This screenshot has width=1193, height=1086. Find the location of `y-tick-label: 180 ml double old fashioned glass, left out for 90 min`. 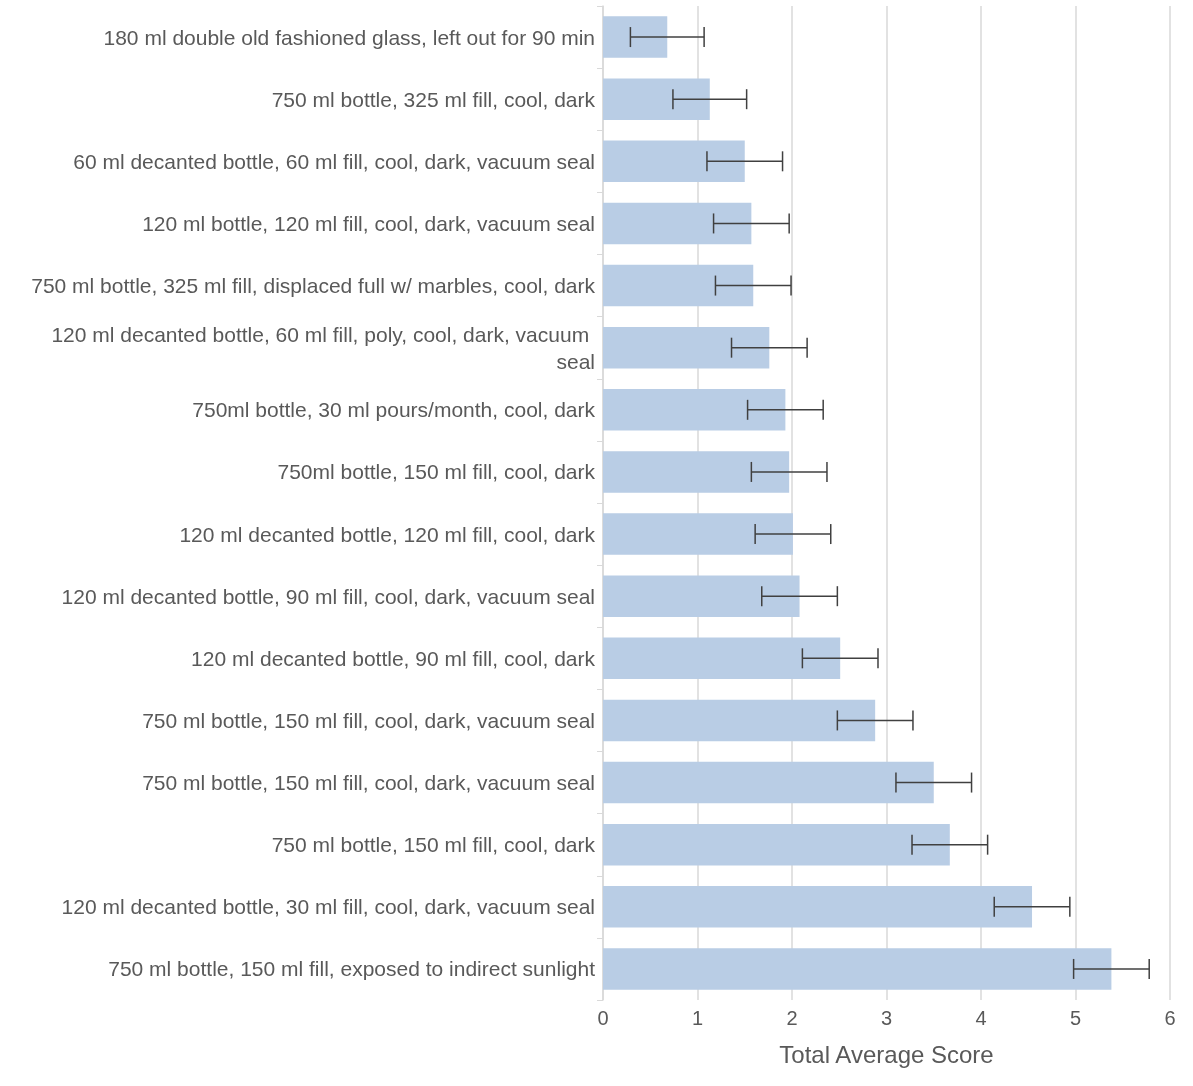

y-tick-label: 180 ml double old fashioned glass, left out for 90 min is located at coordinates (349, 37).